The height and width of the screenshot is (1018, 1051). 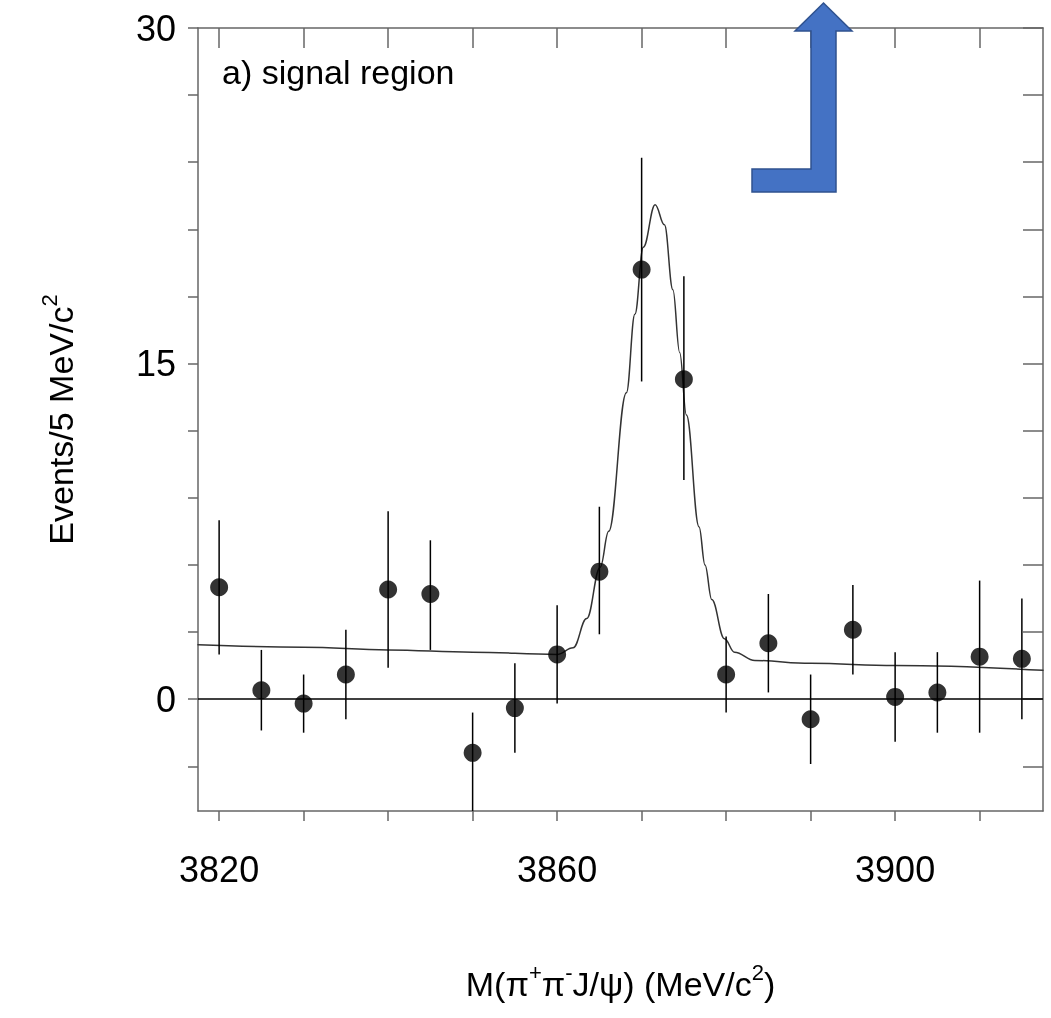 I want to click on x-tick-label: 3860, so click(x=557, y=869).